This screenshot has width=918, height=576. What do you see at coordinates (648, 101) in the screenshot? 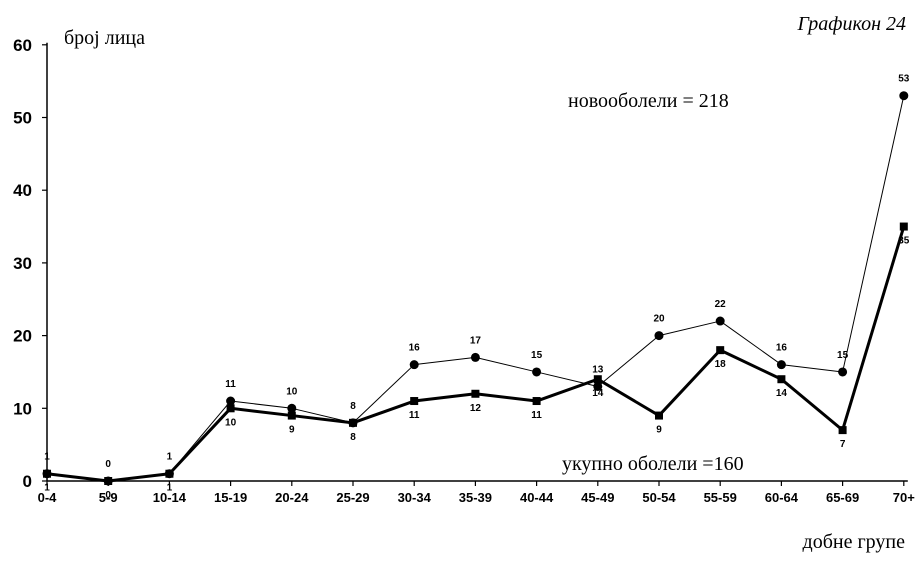
I see `legend-new-cases: новооболели = 218` at bounding box center [648, 101].